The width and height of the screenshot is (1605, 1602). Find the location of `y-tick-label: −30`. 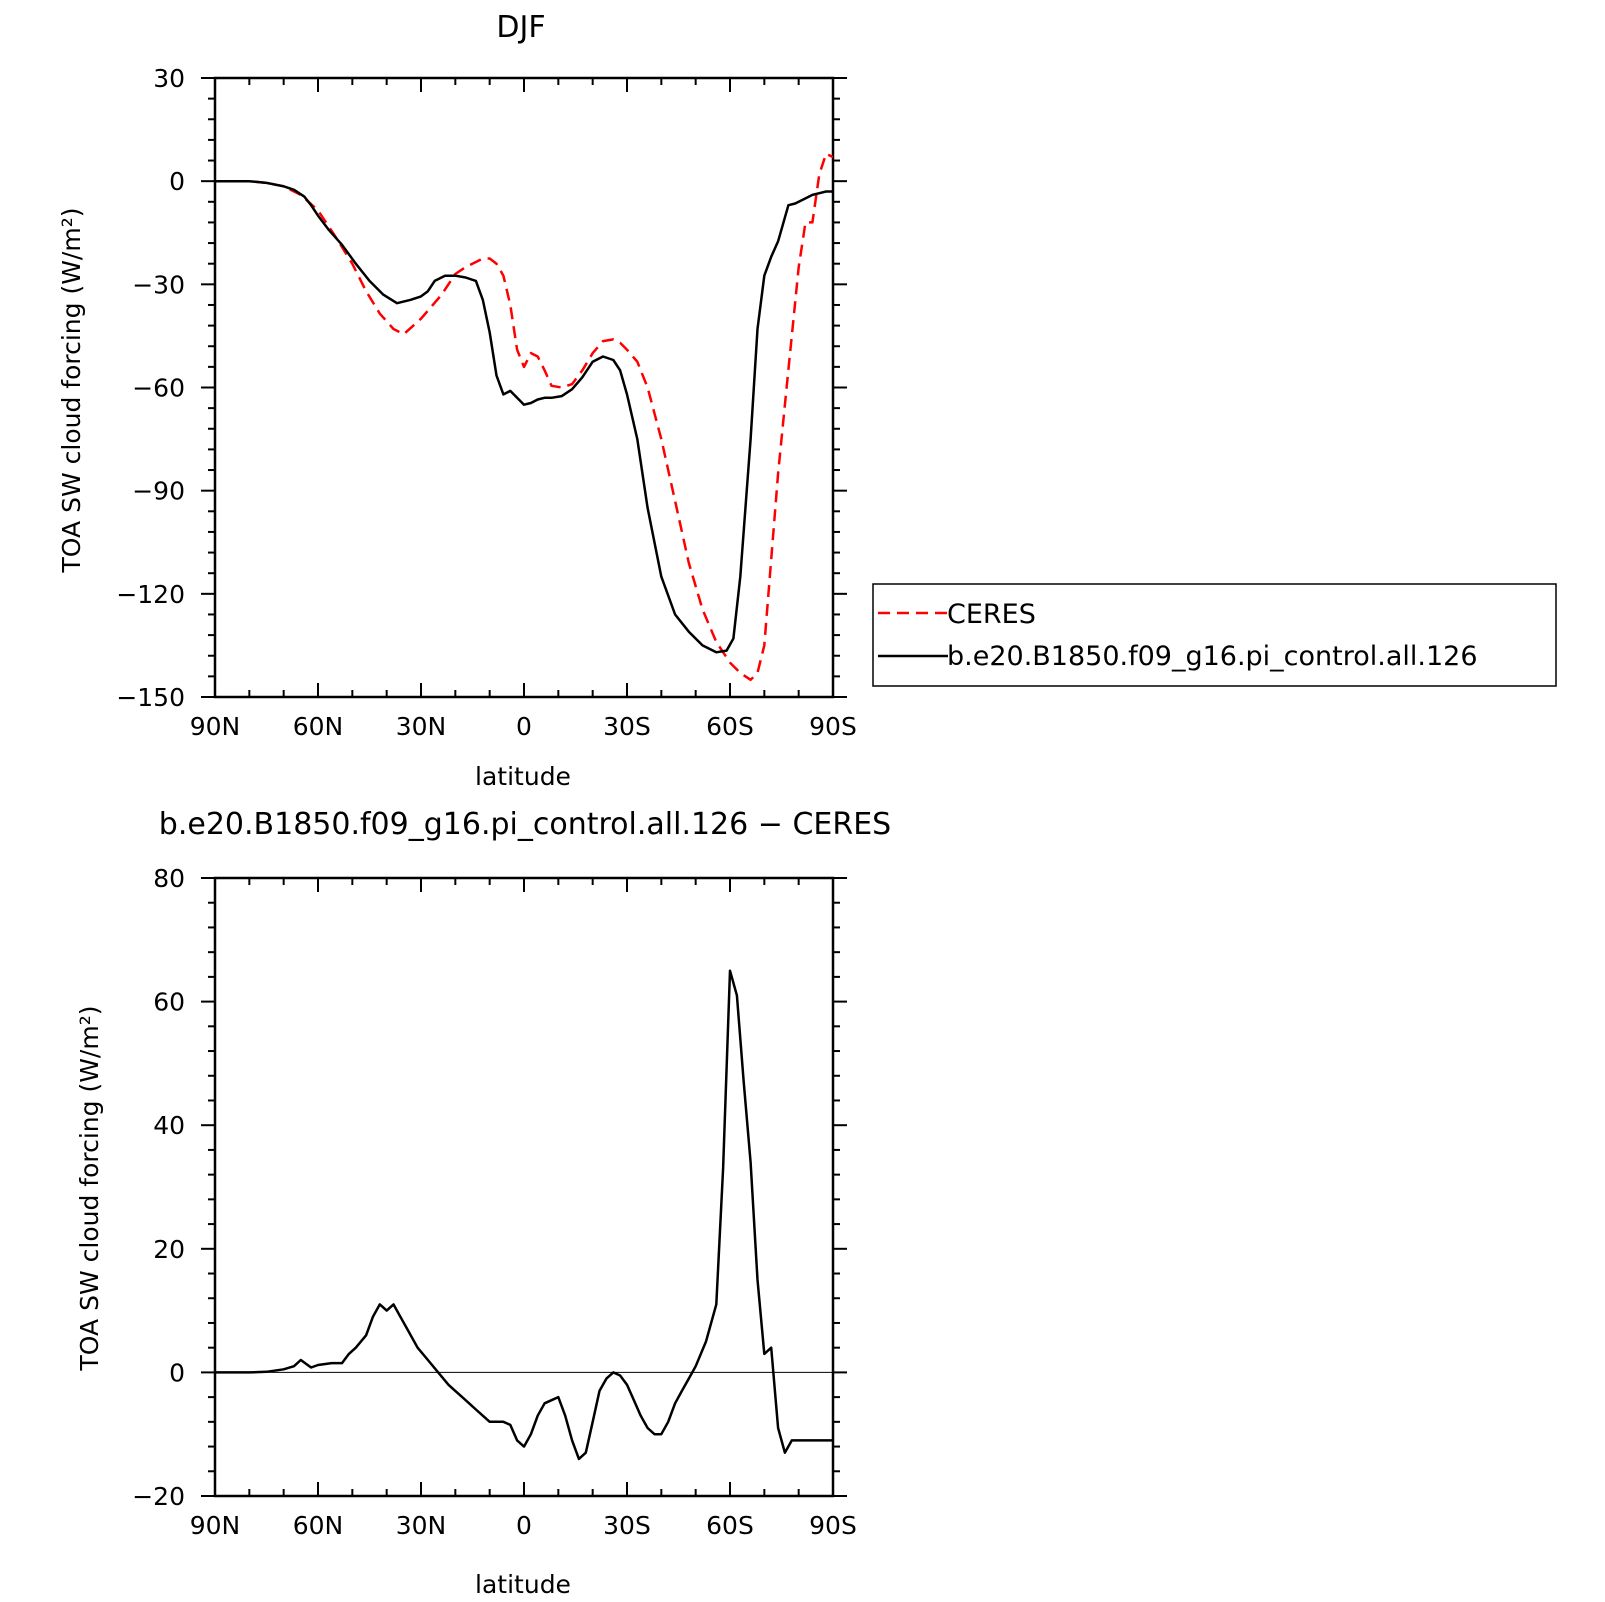

y-tick-label: −30 is located at coordinates (158, 284).